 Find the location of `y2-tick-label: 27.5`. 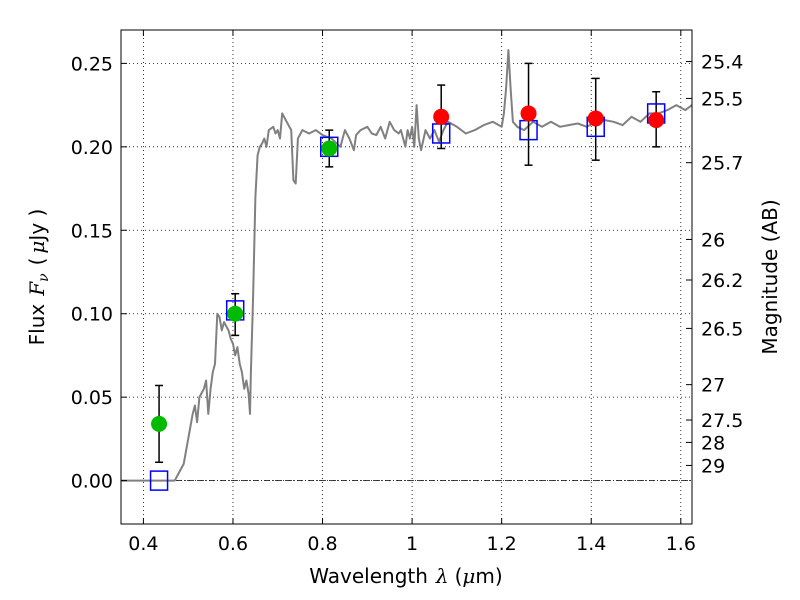

y2-tick-label: 27.5 is located at coordinates (722, 421).